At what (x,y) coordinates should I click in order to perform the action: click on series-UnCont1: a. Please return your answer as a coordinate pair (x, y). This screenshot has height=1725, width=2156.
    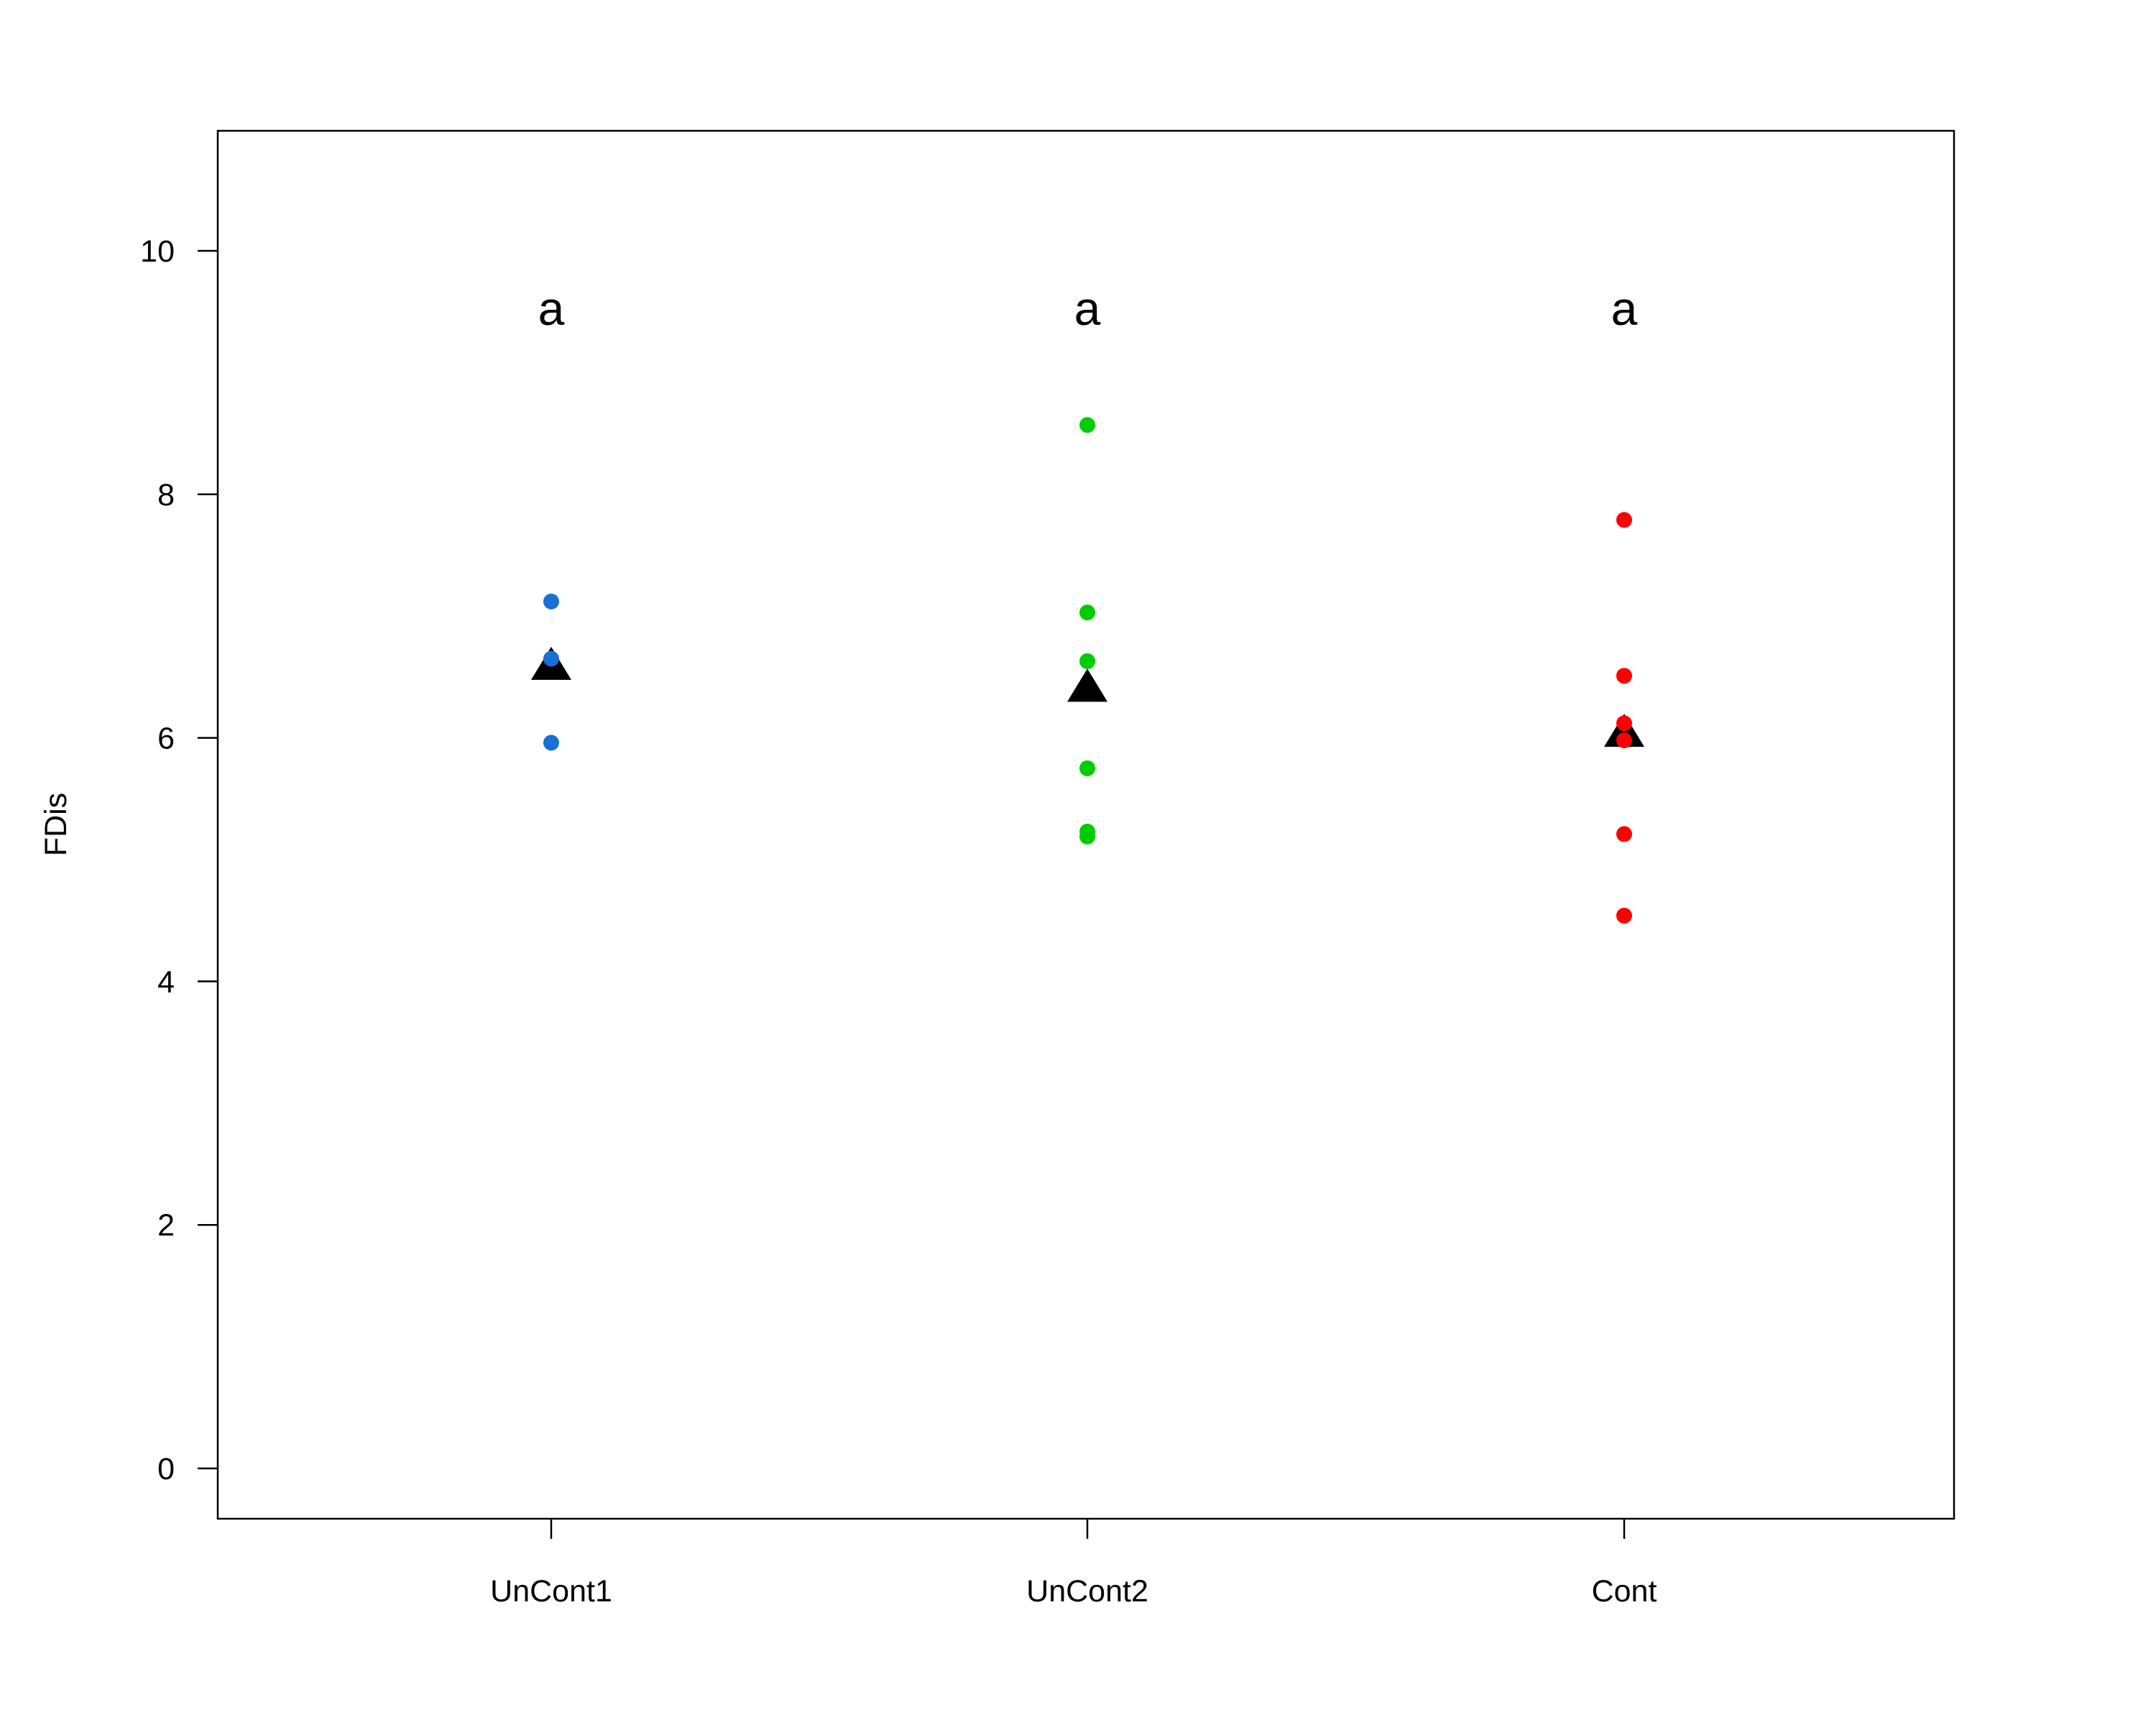
    Looking at the image, I should click on (551, 516).